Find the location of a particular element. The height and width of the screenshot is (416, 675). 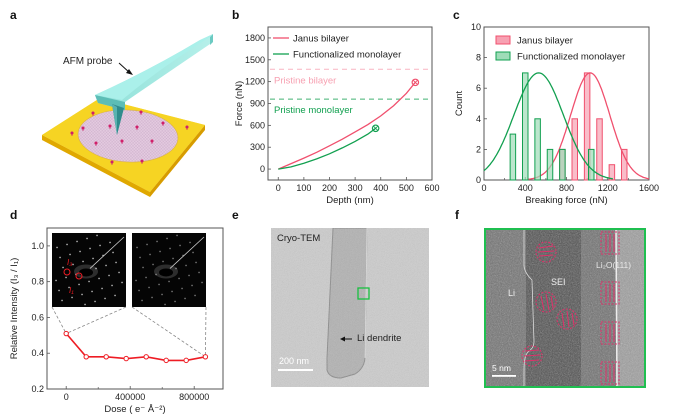

y-axis-label: Count is located at coordinates (459, 103).